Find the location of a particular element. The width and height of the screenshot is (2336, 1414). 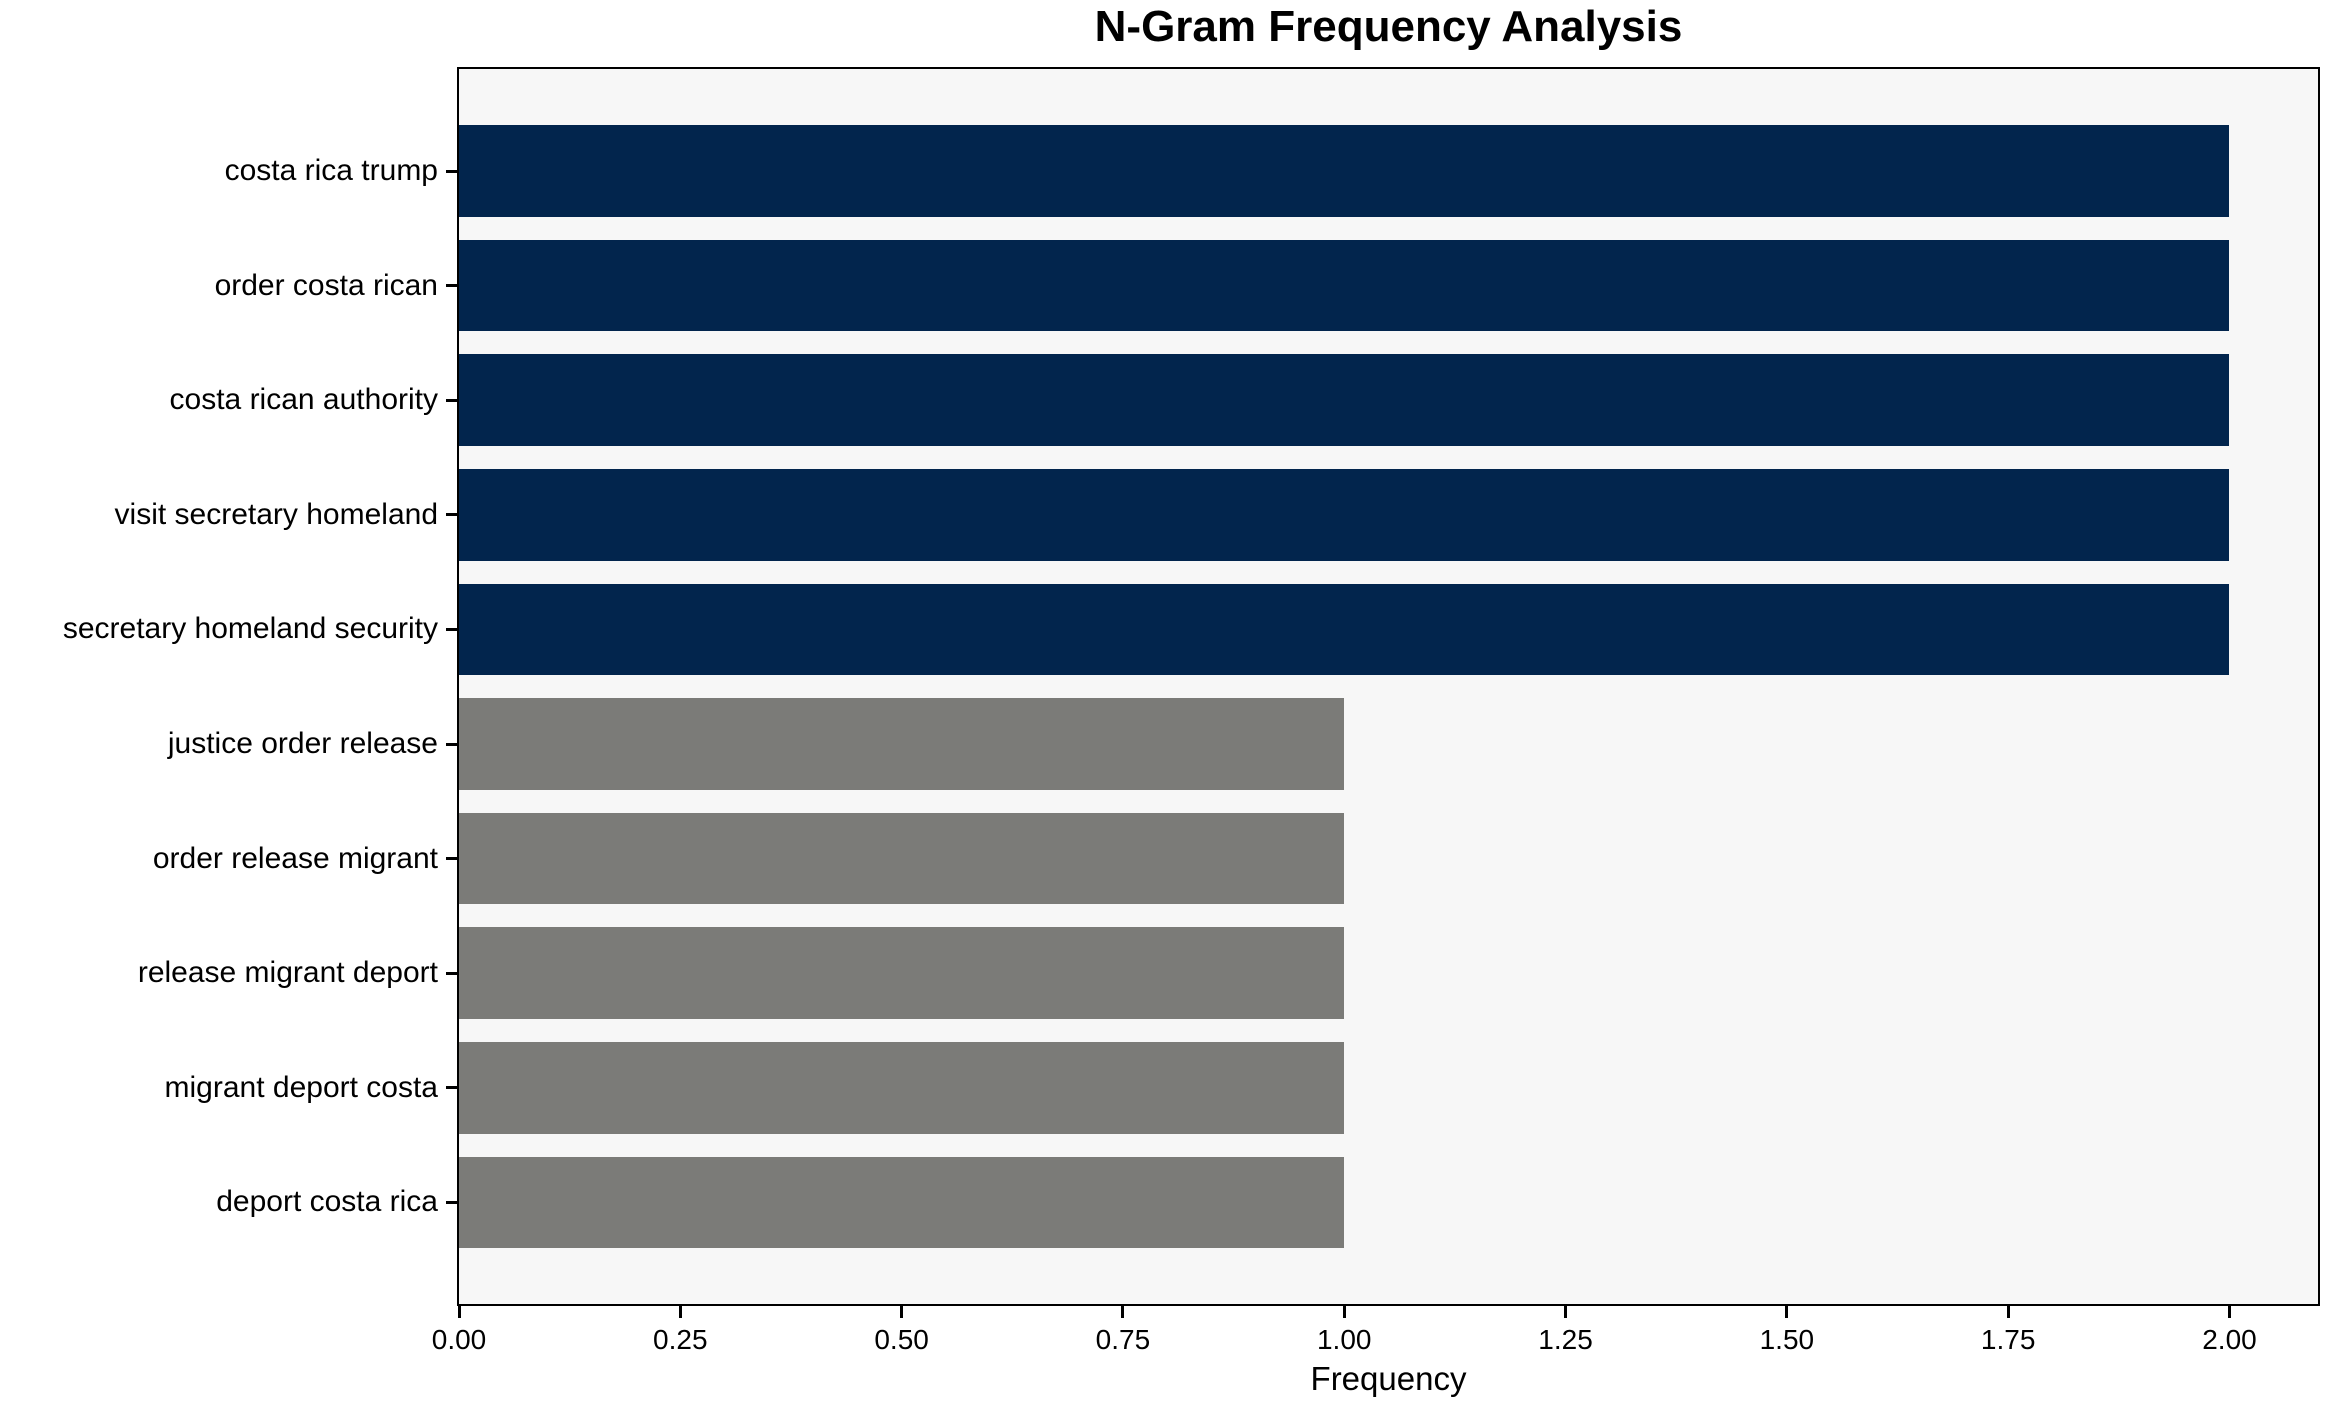

y-tick-label: costa rican authority is located at coordinates (303, 400).